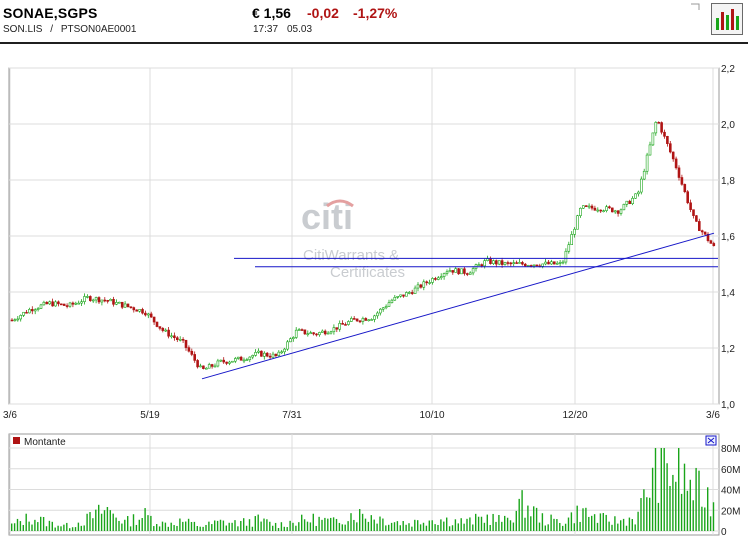 Image resolution: width=748 pixels, height=540 pixels. What do you see at coordinates (730, 491) in the screenshot?
I see `volume-y-ticks: 80M 60M 40M 20M 0` at bounding box center [730, 491].